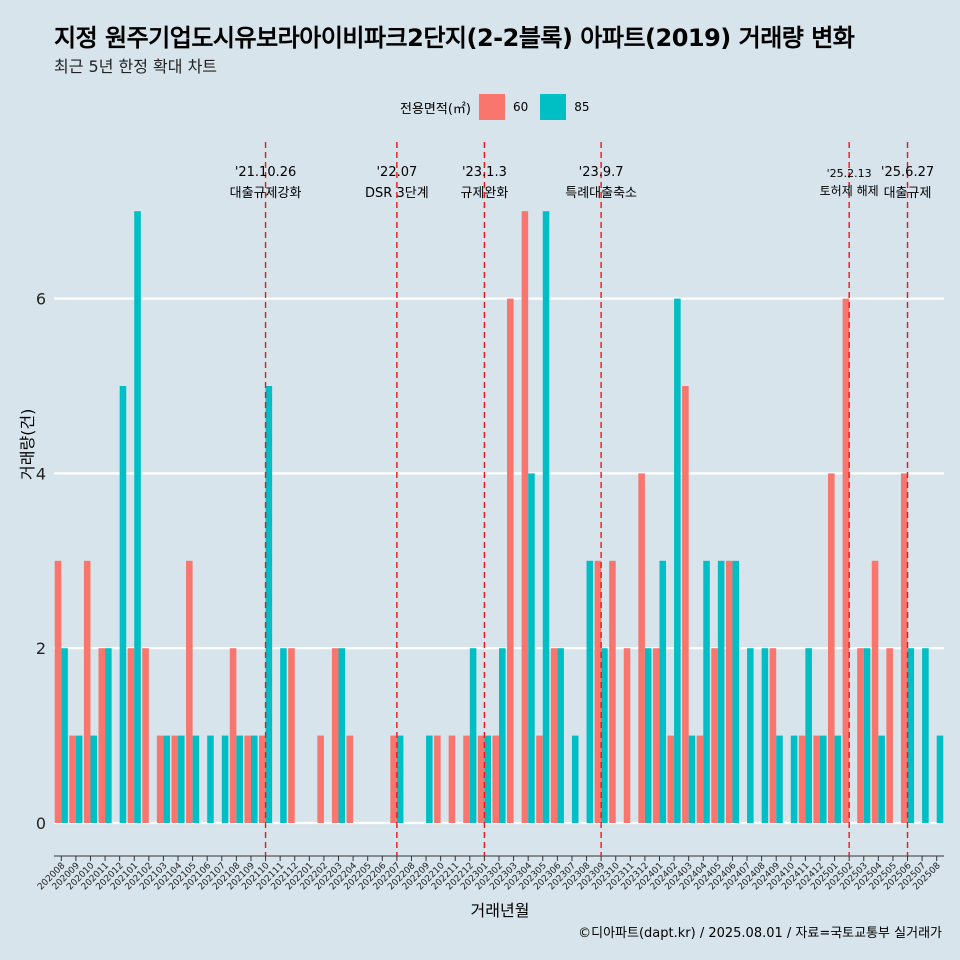 The width and height of the screenshot is (960, 960). What do you see at coordinates (601, 172) in the screenshot?
I see `event-date-202309: '23.9.7` at bounding box center [601, 172].